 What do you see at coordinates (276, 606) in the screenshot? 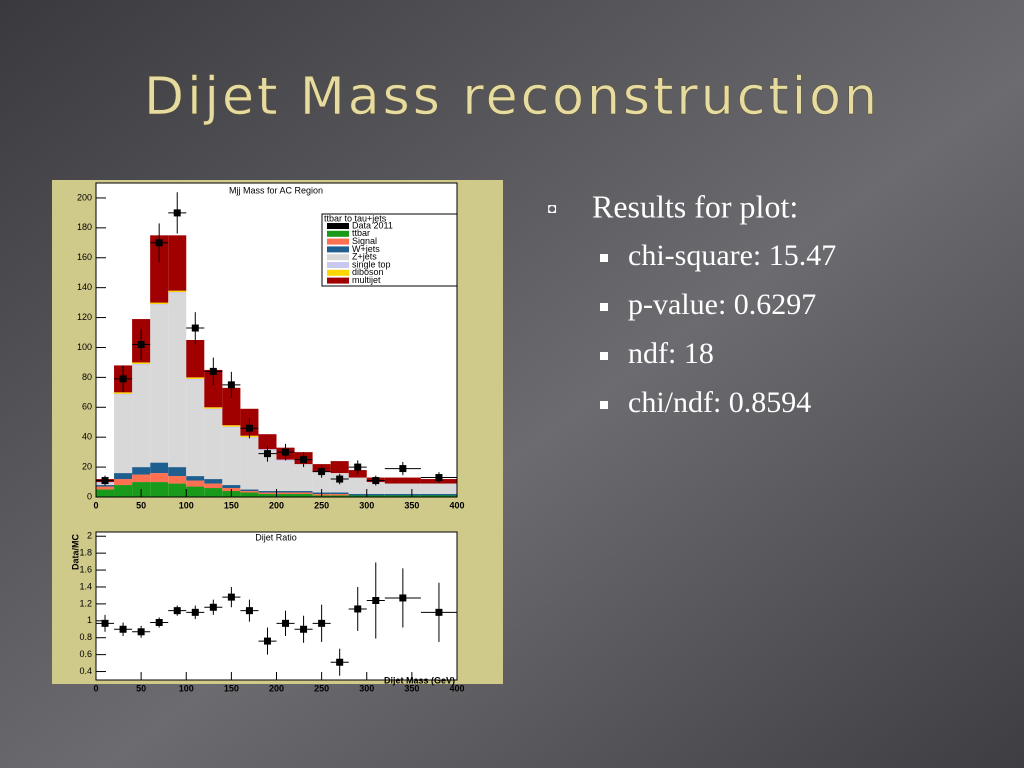
I see `plot-area` at bounding box center [276, 606].